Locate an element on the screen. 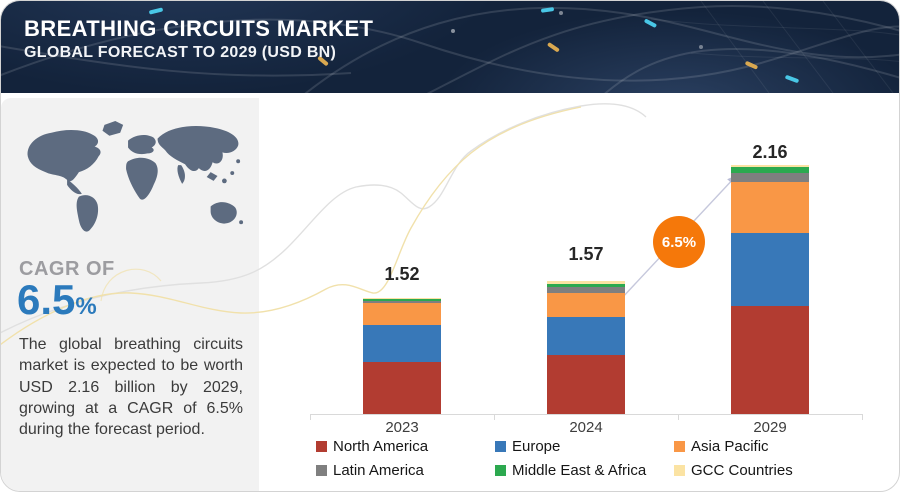 This screenshot has height=492, width=900. segment-asia-pacific-2024 is located at coordinates (586, 305).